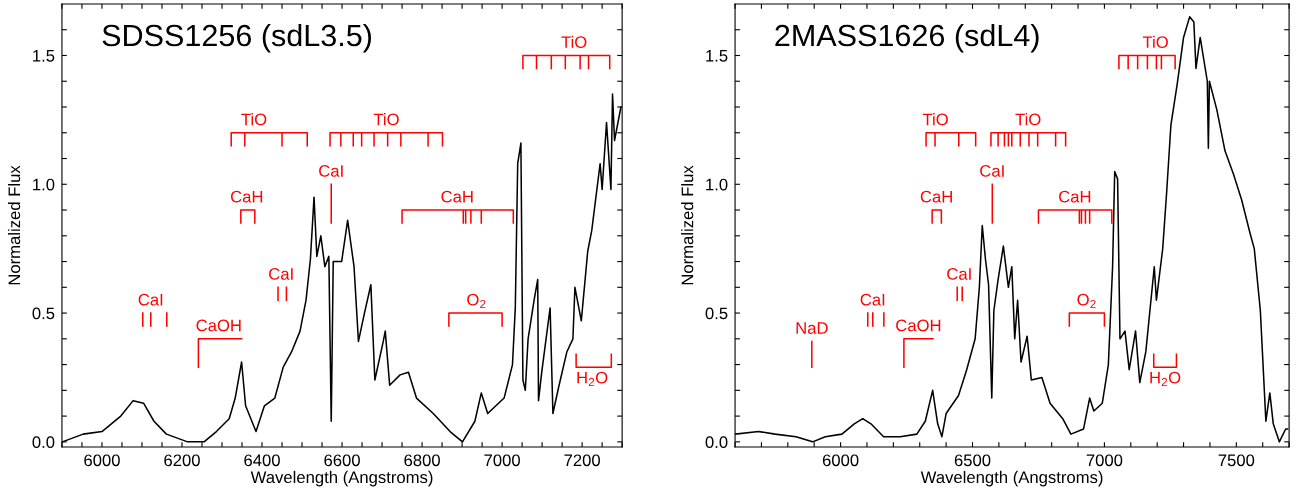 This screenshot has width=1307, height=497. Describe the element at coordinates (972, 460) in the screenshot. I see `x-tick-label: 6500` at that location.